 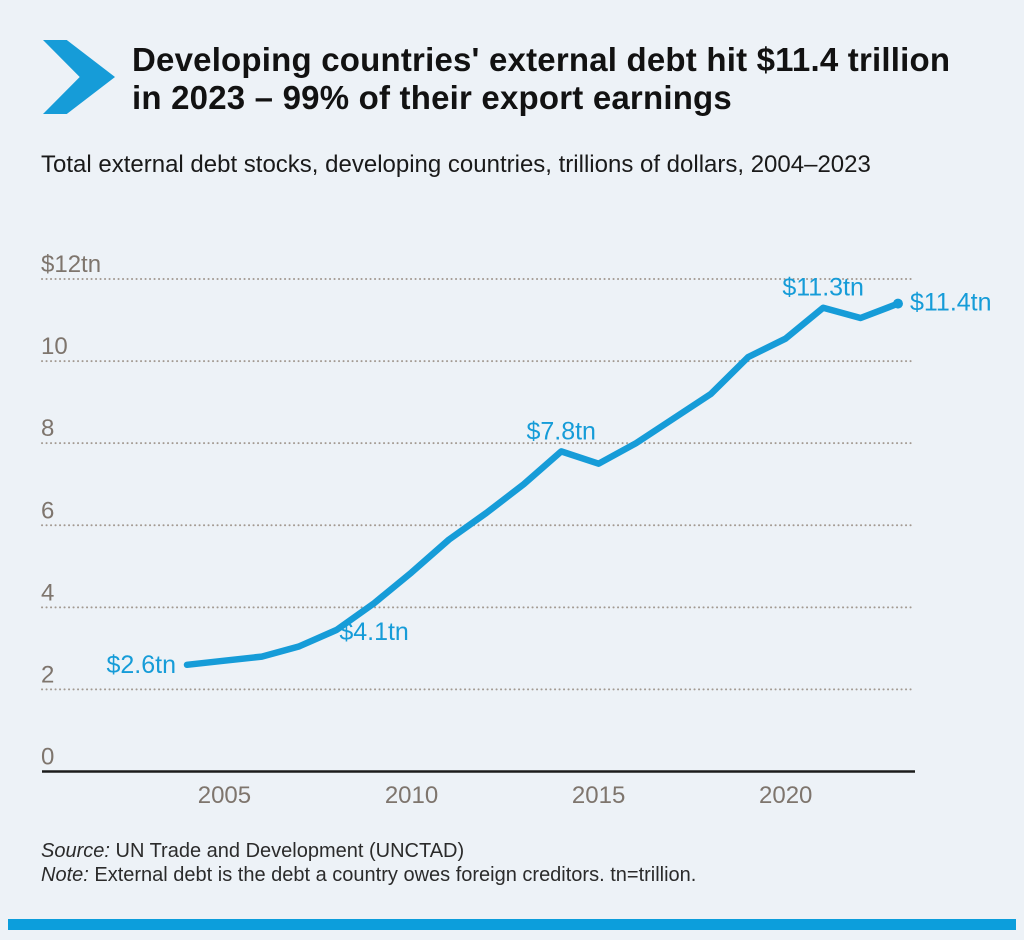 What do you see at coordinates (951, 303) in the screenshot?
I see `data-label-2023: $11.4tn` at bounding box center [951, 303].